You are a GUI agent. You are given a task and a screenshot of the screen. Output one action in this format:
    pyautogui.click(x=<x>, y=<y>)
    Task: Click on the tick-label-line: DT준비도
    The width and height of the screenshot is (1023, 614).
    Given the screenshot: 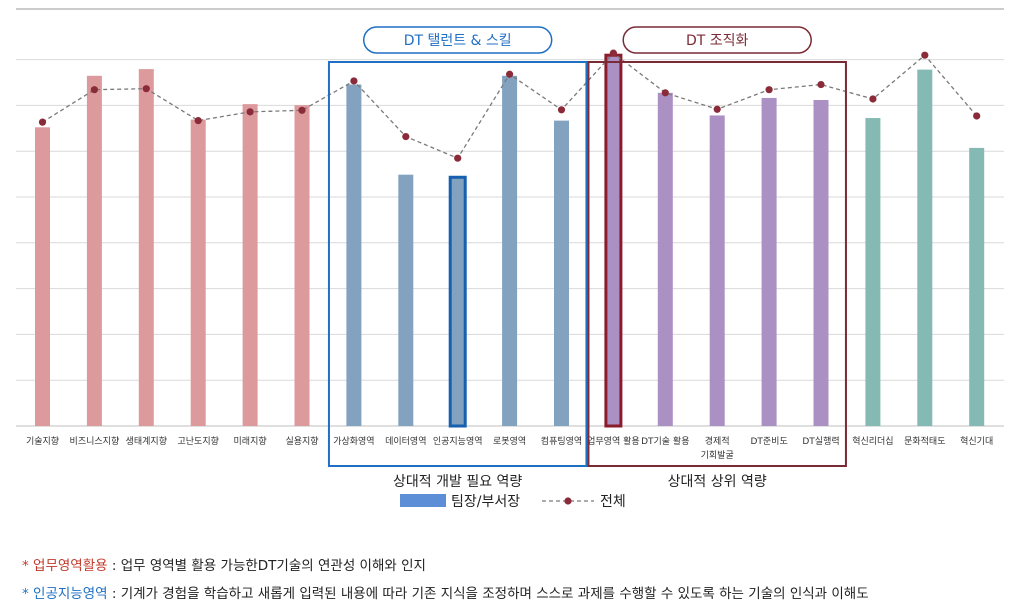 What is the action you would take?
    pyautogui.click(x=768, y=441)
    